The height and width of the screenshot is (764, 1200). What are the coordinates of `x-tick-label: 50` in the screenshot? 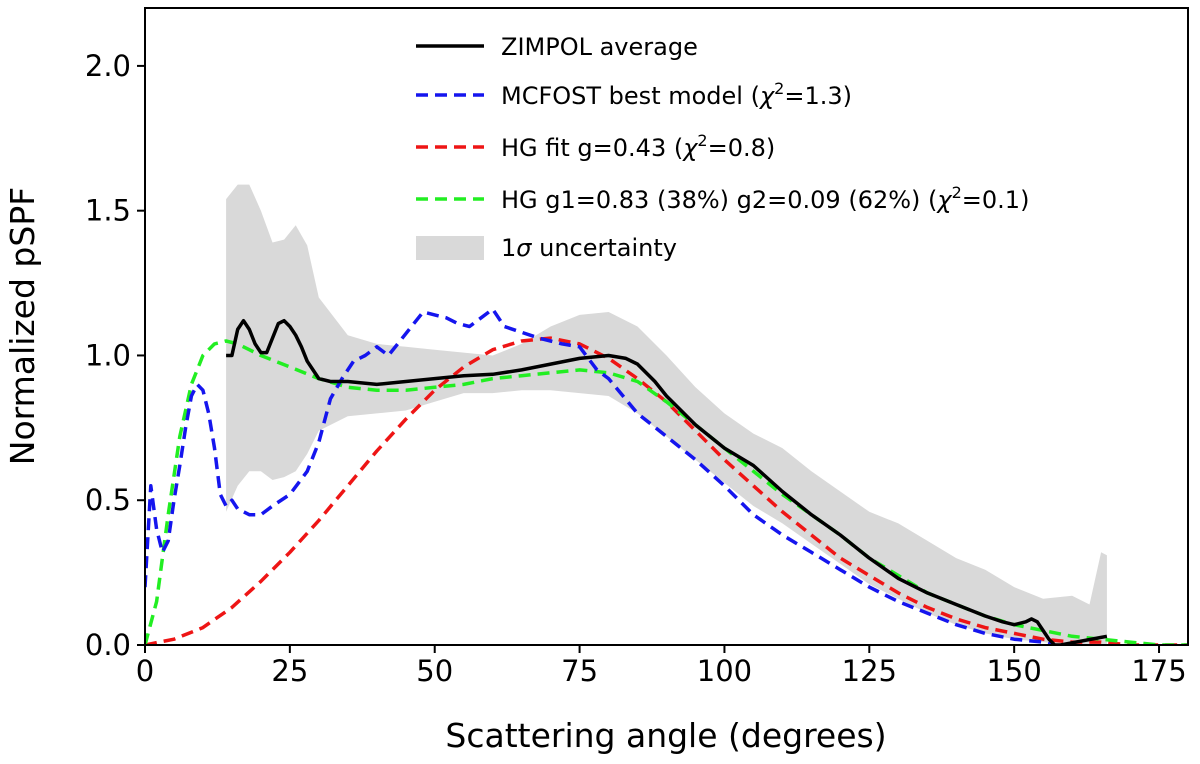 It's located at (434, 671).